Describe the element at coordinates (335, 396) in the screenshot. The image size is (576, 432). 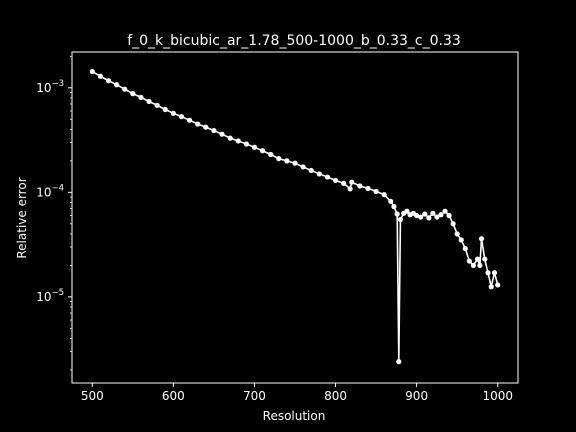
I see `x-tick-label: 800` at that location.